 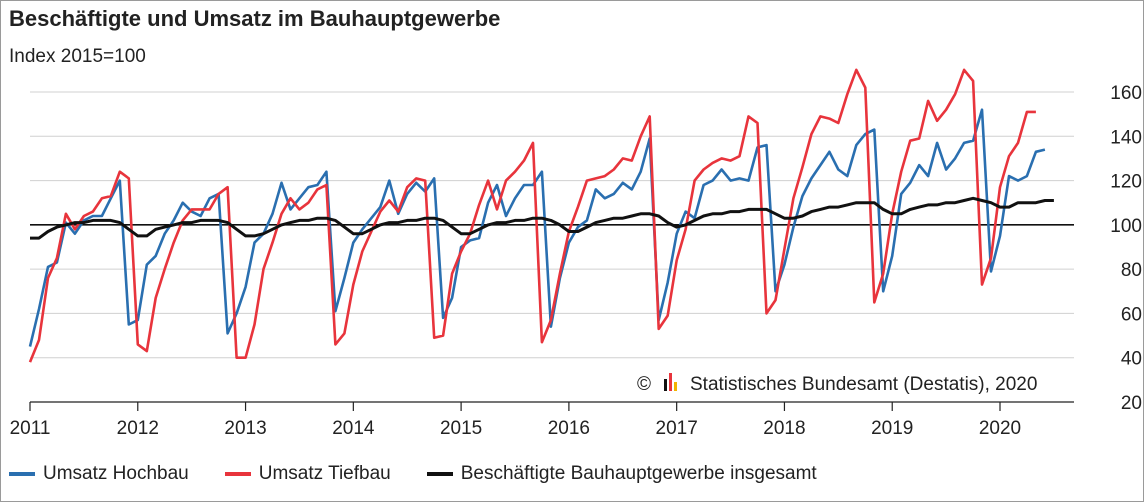 I want to click on y-tick-label: 120, so click(x=1126, y=182).